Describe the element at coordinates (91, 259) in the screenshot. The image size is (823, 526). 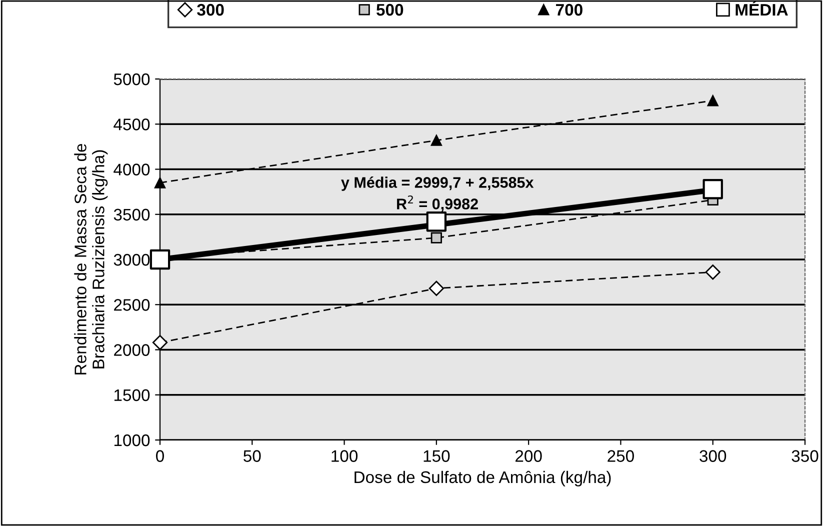
I see `y-axis-title: Rendimento de Massa Seca de Brachiaria Ruziziensis (kg/ha)` at that location.